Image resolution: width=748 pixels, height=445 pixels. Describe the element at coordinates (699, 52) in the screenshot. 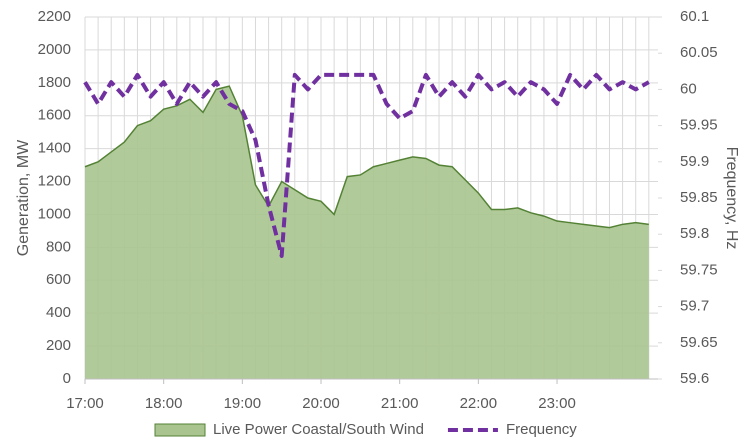

I see `y2-tick-label: 60.05` at that location.